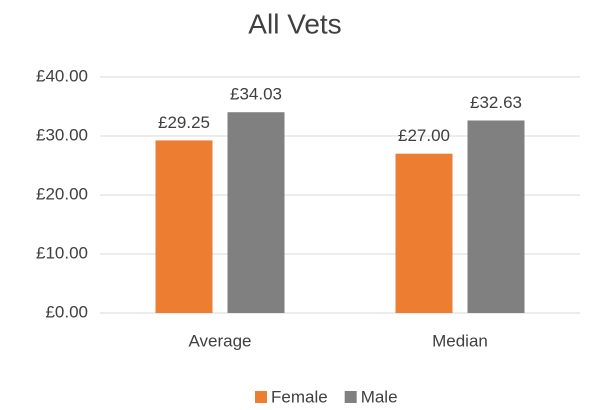 This screenshot has height=410, width=590. I want to click on x-tick-label: Average, so click(219, 340).